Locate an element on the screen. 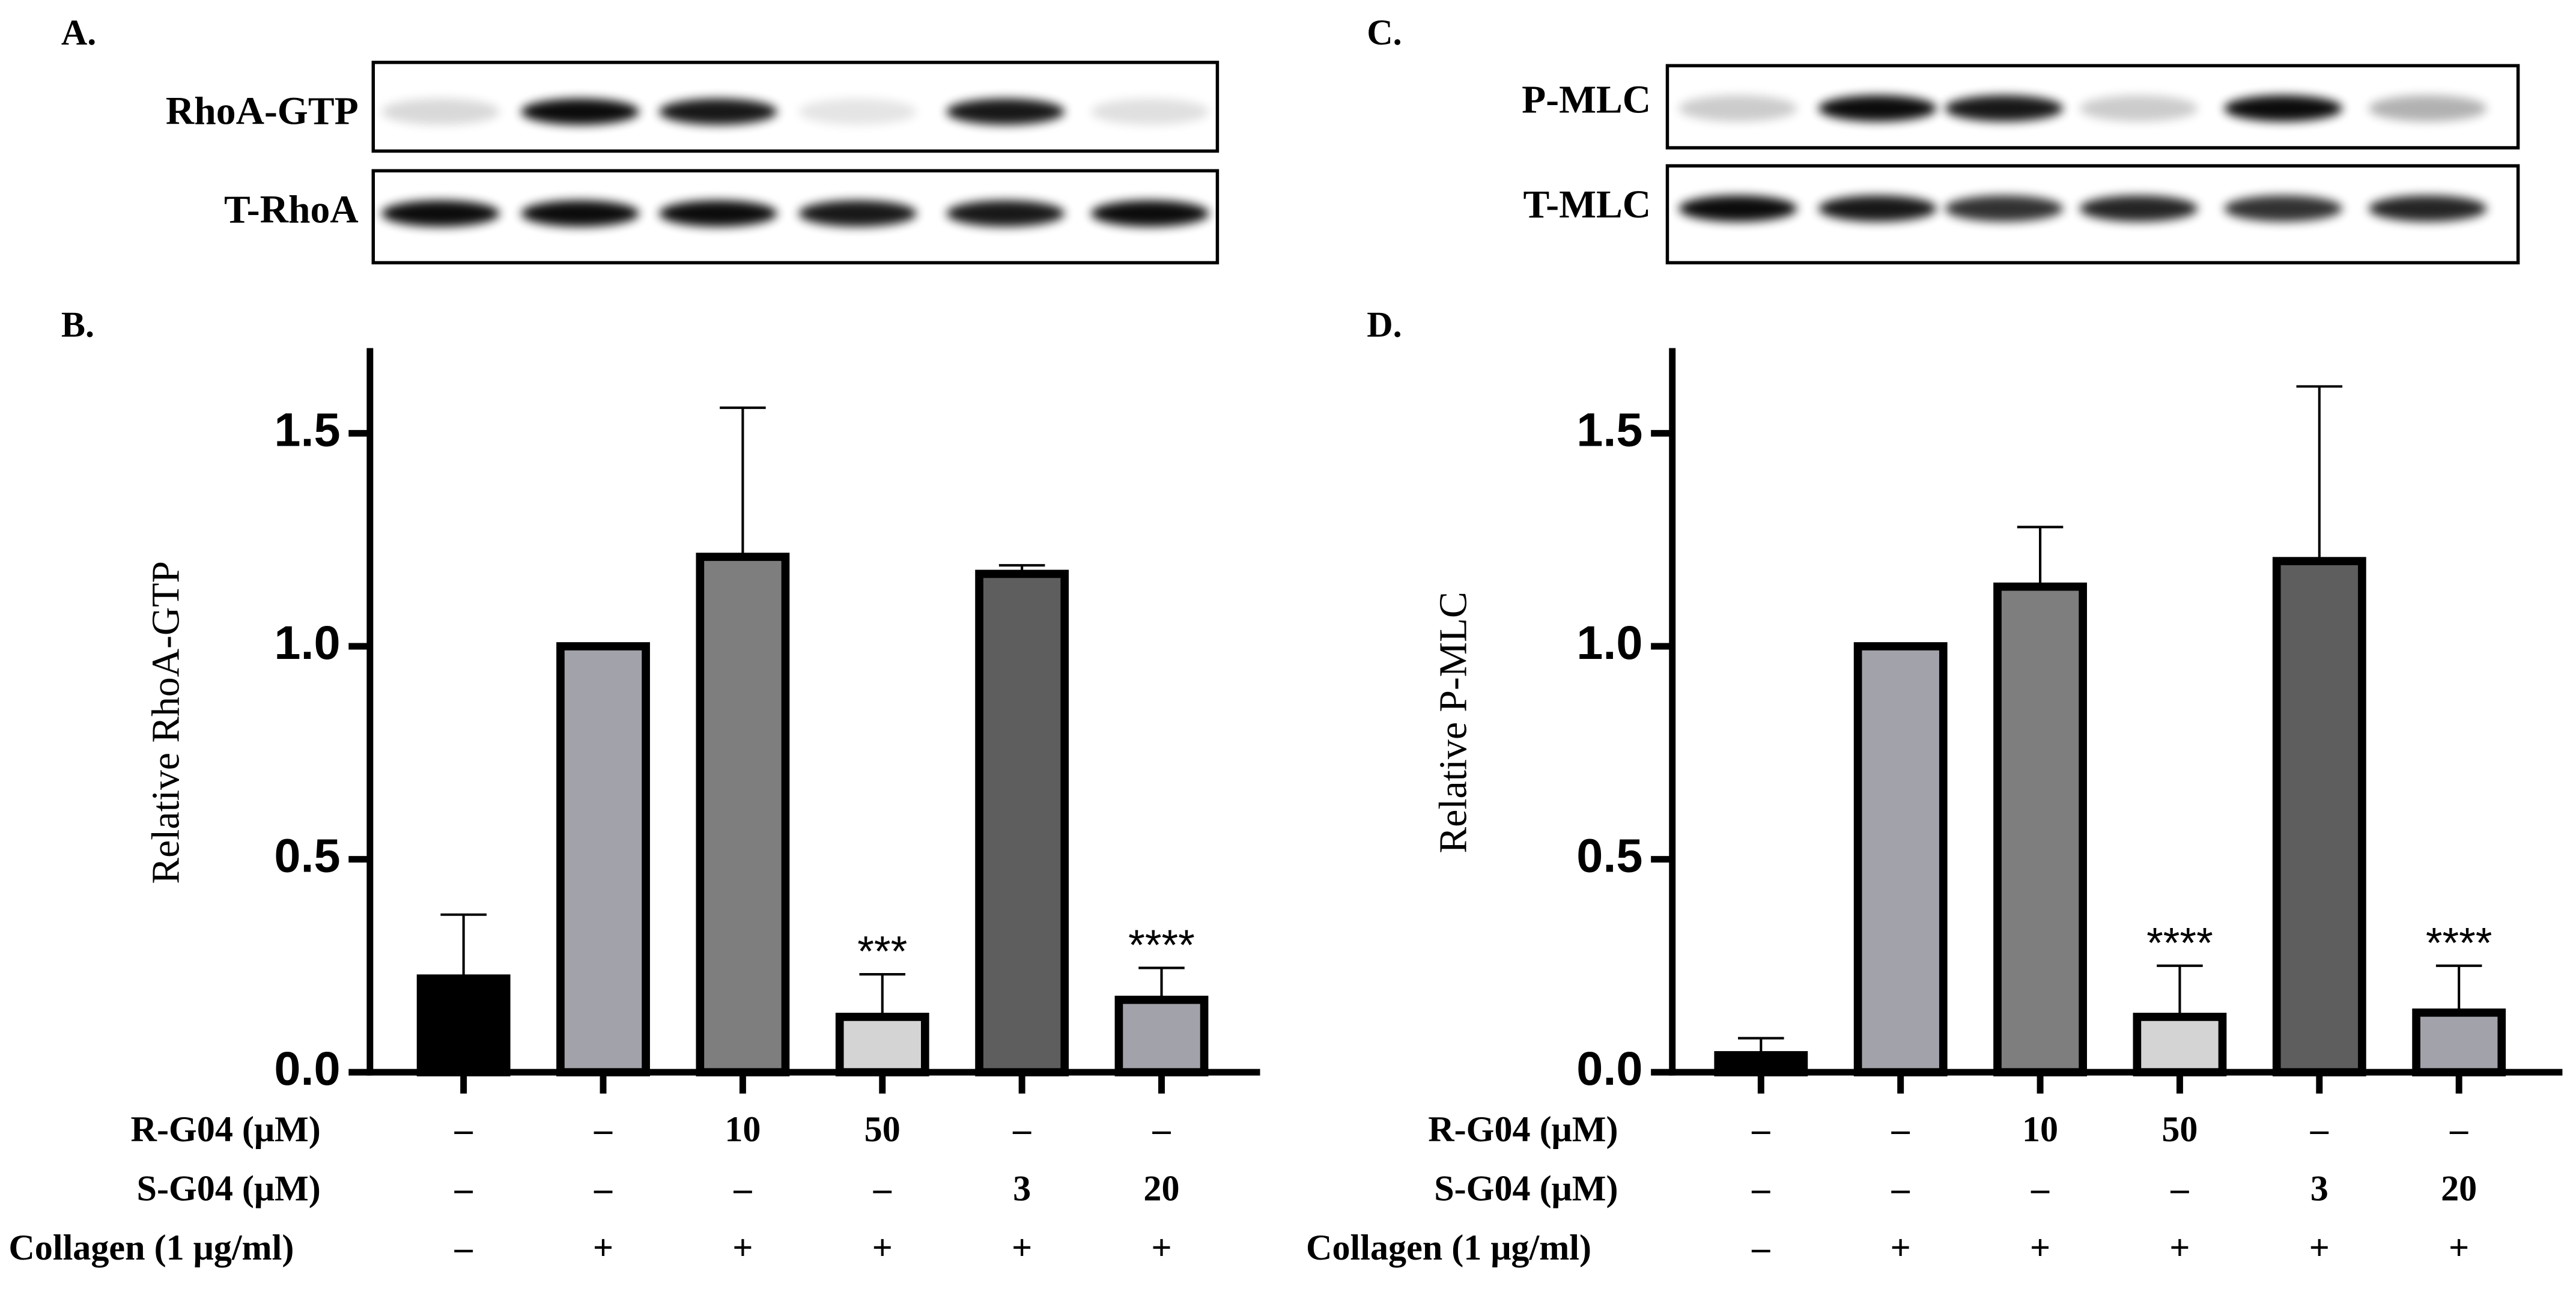  blot-label: RhoA-GTP is located at coordinates (262, 111).